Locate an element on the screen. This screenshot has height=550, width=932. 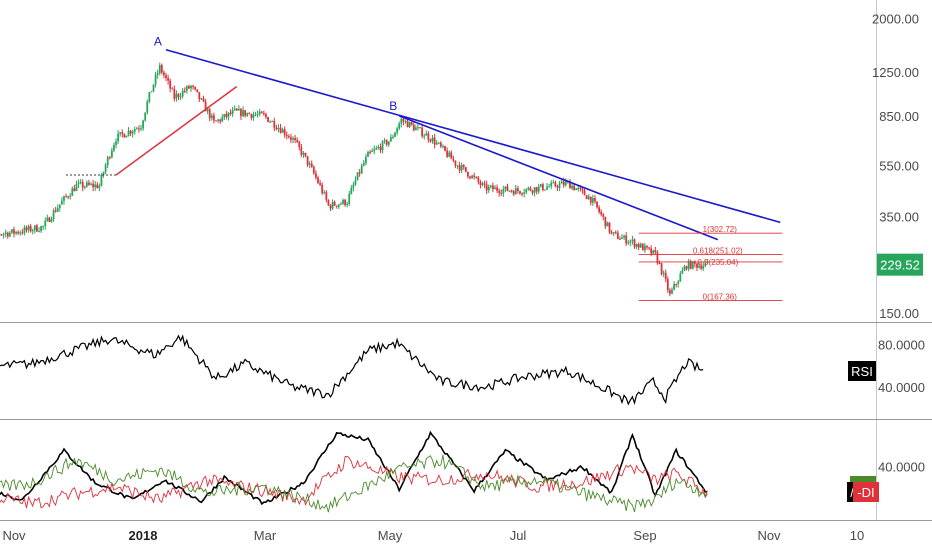
price-tick-label: 150.00 is located at coordinates (899, 313).